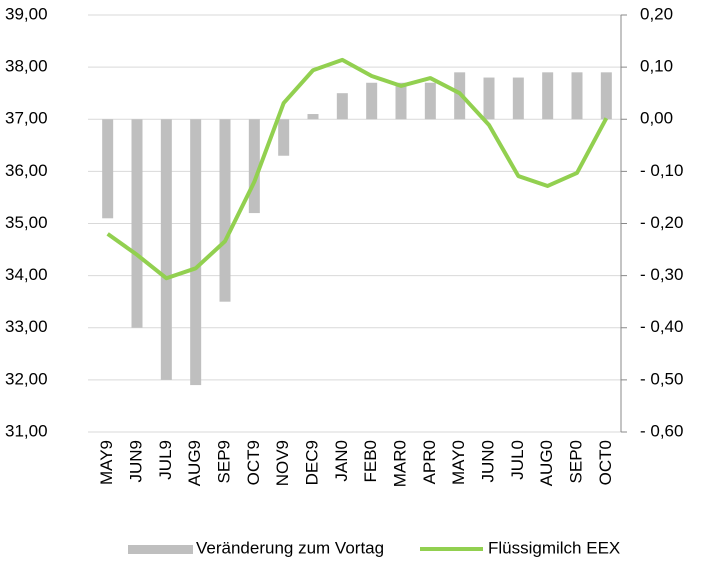 The image size is (728, 564). What do you see at coordinates (26, 118) in the screenshot?
I see `y-tick-label: 37,00` at bounding box center [26, 118].